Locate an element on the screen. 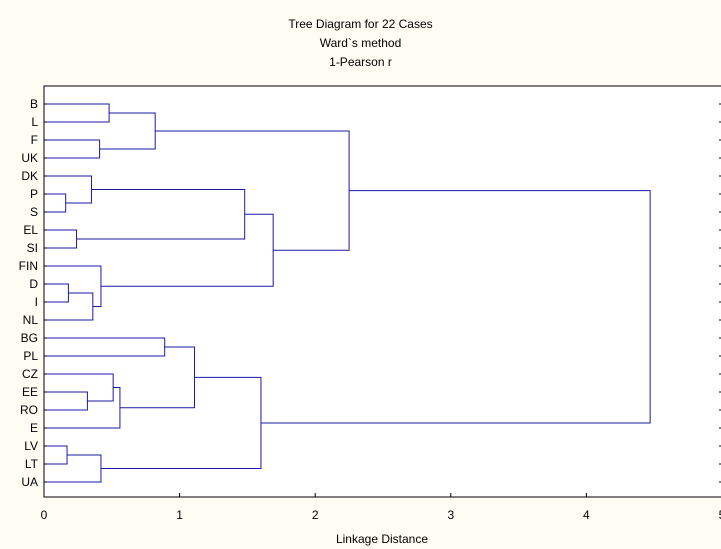 Image resolution: width=721 pixels, height=549 pixels. leaf-label: UA is located at coordinates (29, 482).